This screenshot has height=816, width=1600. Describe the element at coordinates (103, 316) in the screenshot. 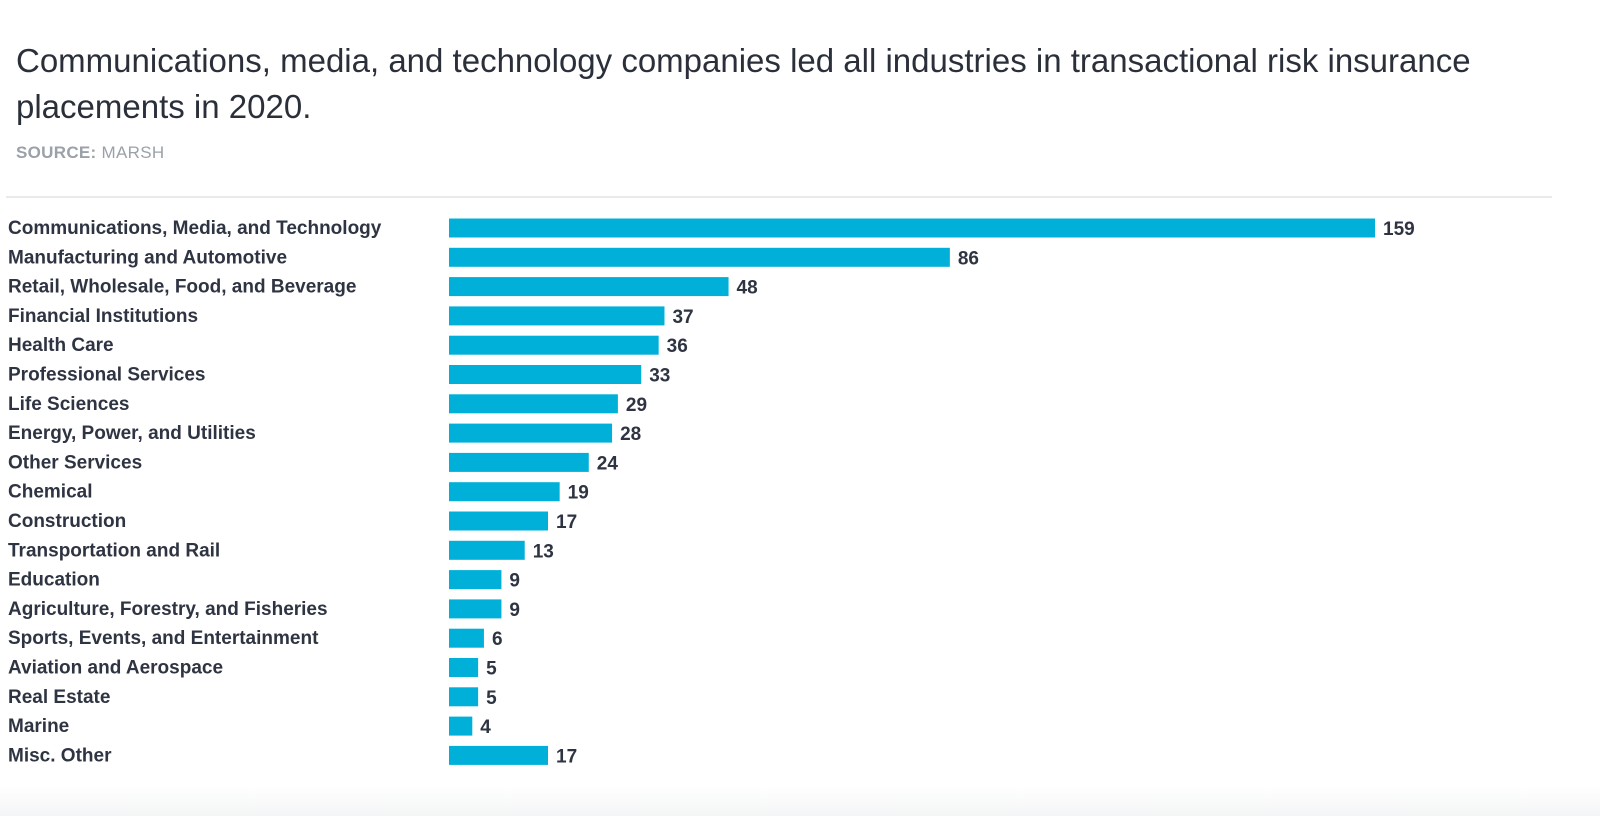

I see `category-label: Financial Institutions` at that location.